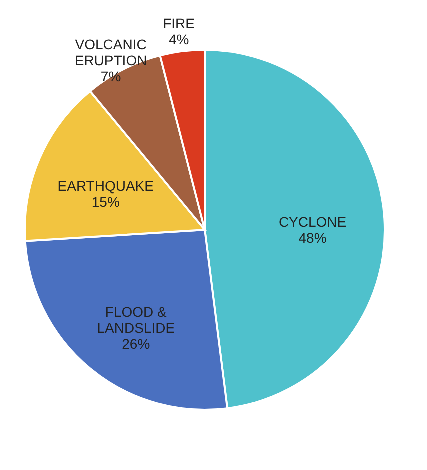  I want to click on data-label: 15%, so click(106, 202).